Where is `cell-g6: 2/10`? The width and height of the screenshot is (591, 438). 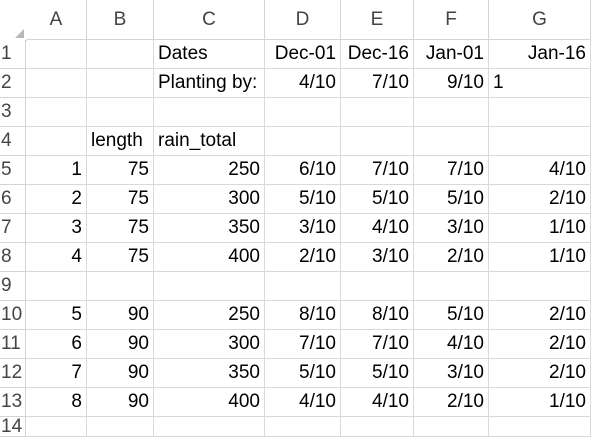
cell-g6: 2/10 is located at coordinates (540, 199).